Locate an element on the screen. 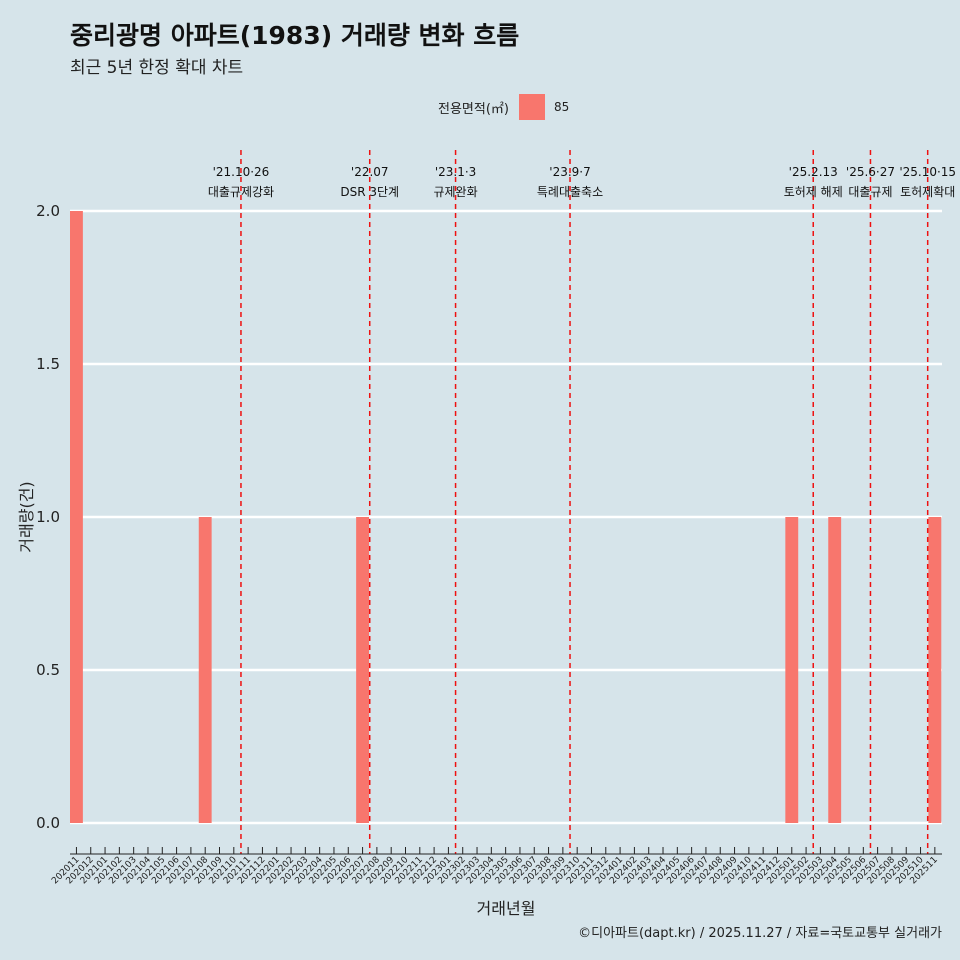 This screenshot has width=960, height=960. event-name-label: 토허제 해제 is located at coordinates (813, 192).